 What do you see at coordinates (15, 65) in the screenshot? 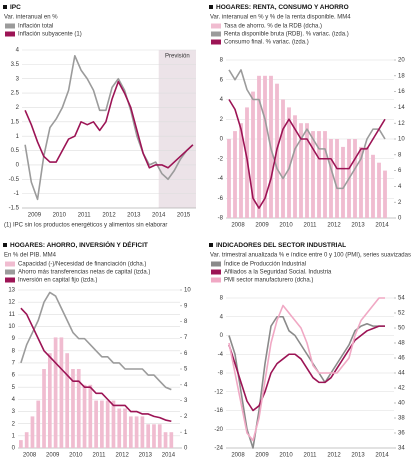
I see `y-tick-label: 3.5` at bounding box center [15, 65].